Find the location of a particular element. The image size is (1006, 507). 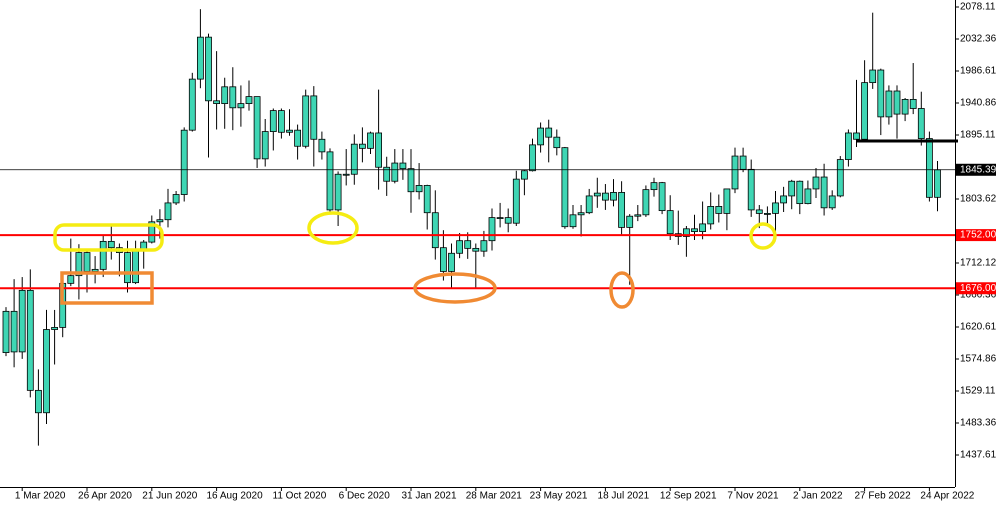

y-tick-label: 1437.61 is located at coordinates (978, 455).